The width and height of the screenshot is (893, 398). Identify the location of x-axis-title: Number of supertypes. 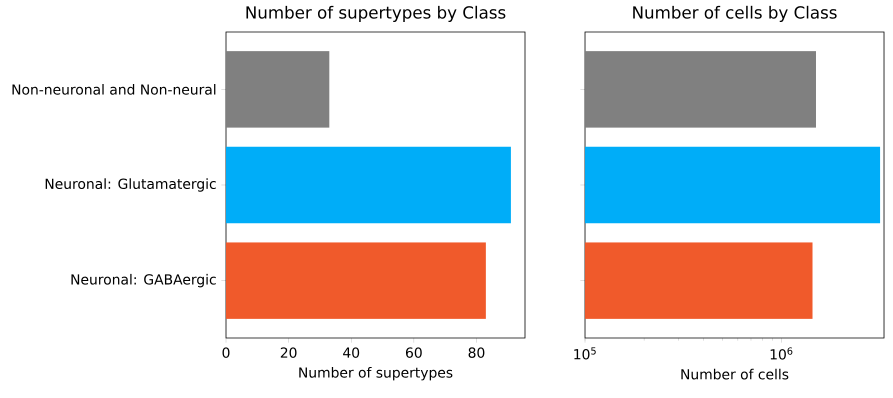
(375, 373).